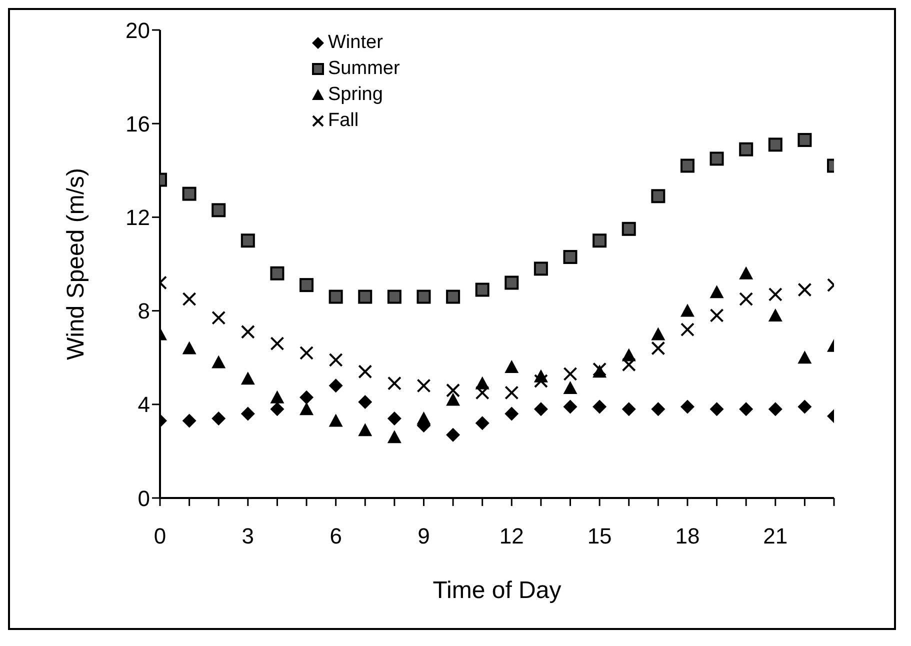 This screenshot has width=911, height=646. Describe the element at coordinates (355, 43) in the screenshot. I see `legend-label: Winter` at that location.